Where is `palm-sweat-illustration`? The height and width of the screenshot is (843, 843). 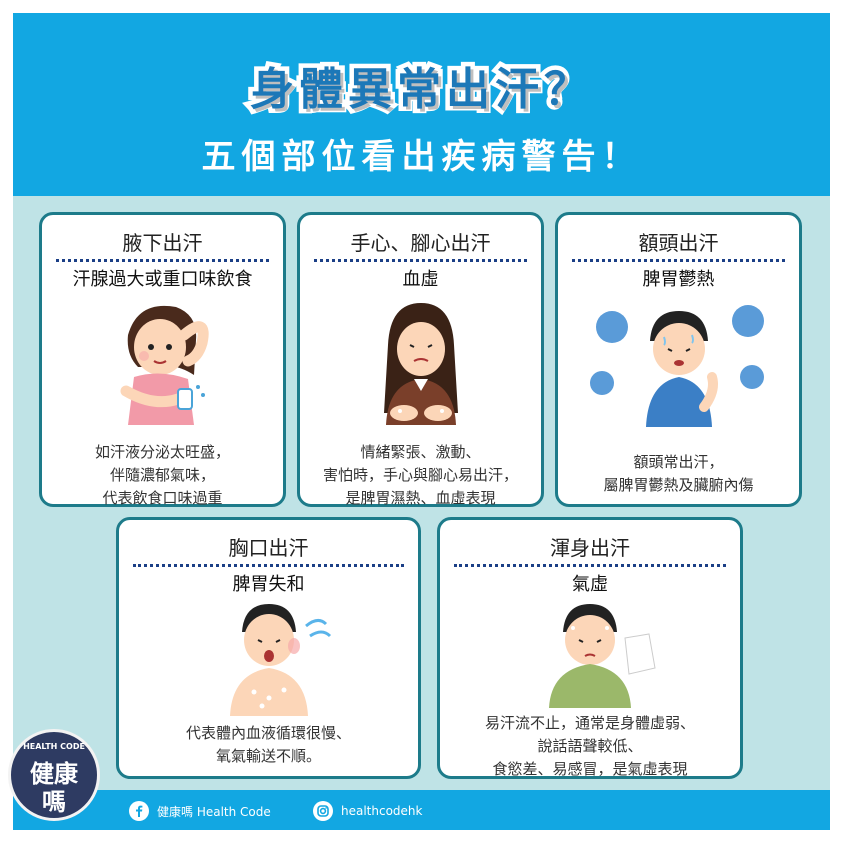
palm-sweat-illustration is located at coordinates (420, 364).